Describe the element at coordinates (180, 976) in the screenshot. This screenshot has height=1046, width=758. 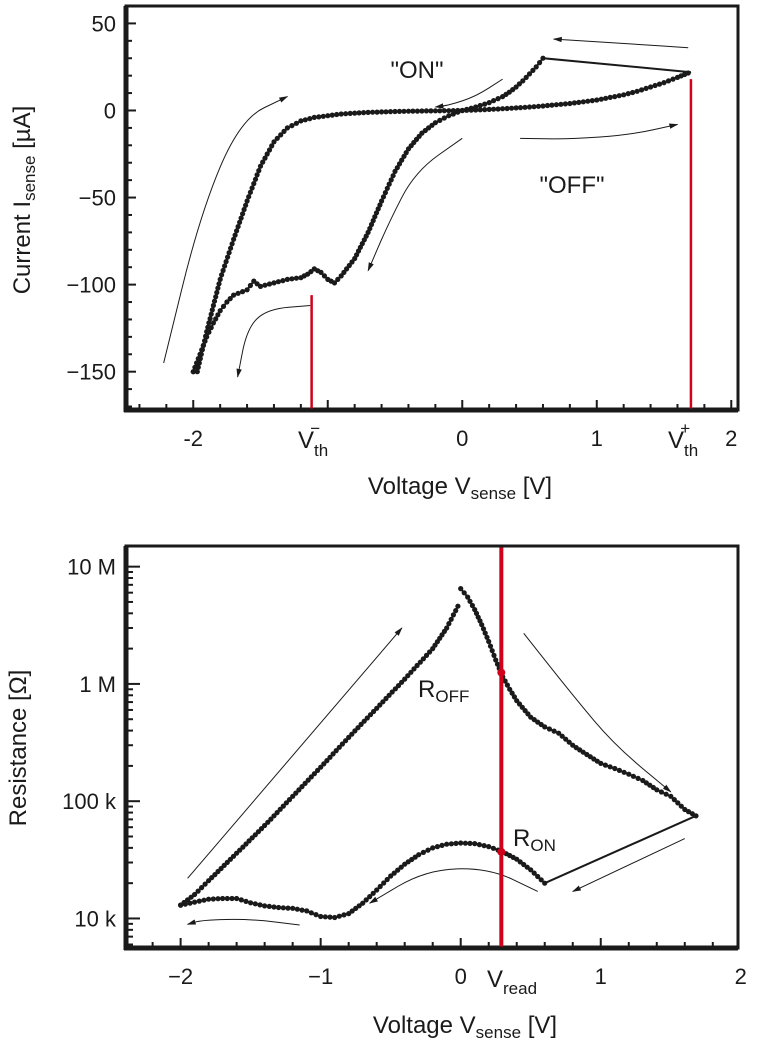
I see `x-tick-label: −2` at that location.